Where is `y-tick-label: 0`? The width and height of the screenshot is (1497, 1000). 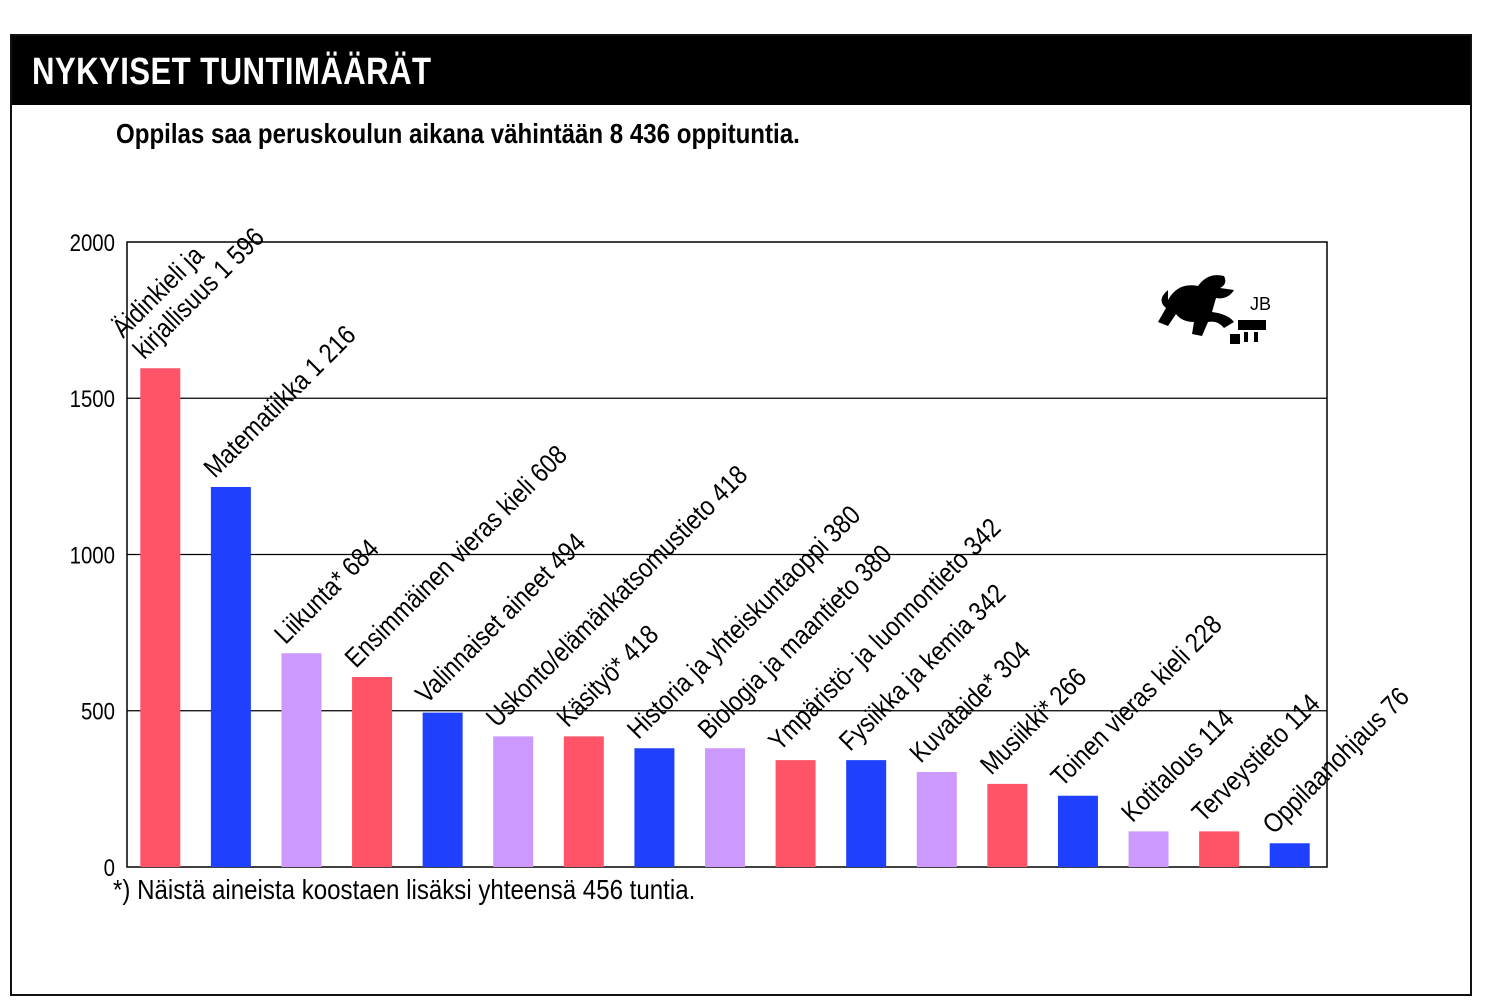 y-tick-label: 0 is located at coordinates (109, 867).